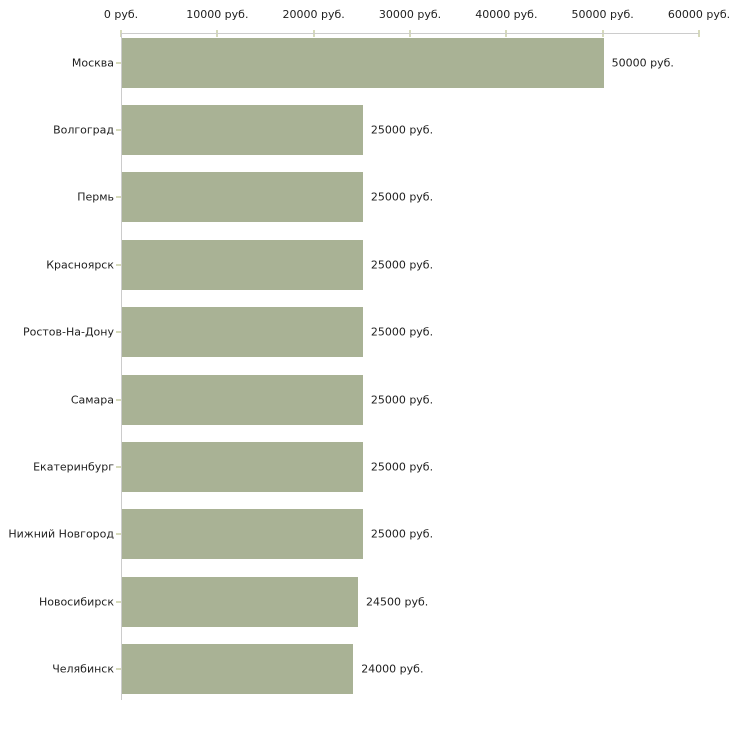 This screenshot has width=730, height=730. I want to click on category-label: Самара, so click(92, 400).